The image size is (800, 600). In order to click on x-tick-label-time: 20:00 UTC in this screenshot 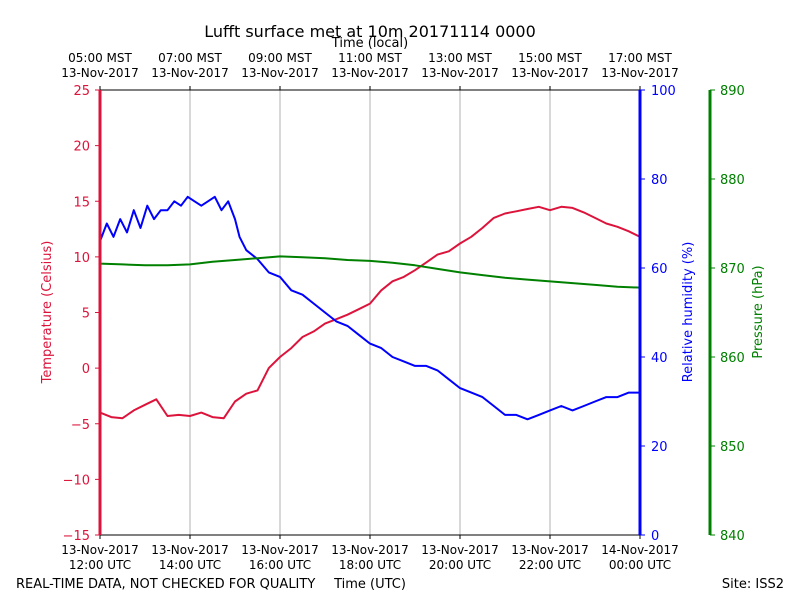, I will do `click(460, 565)`.